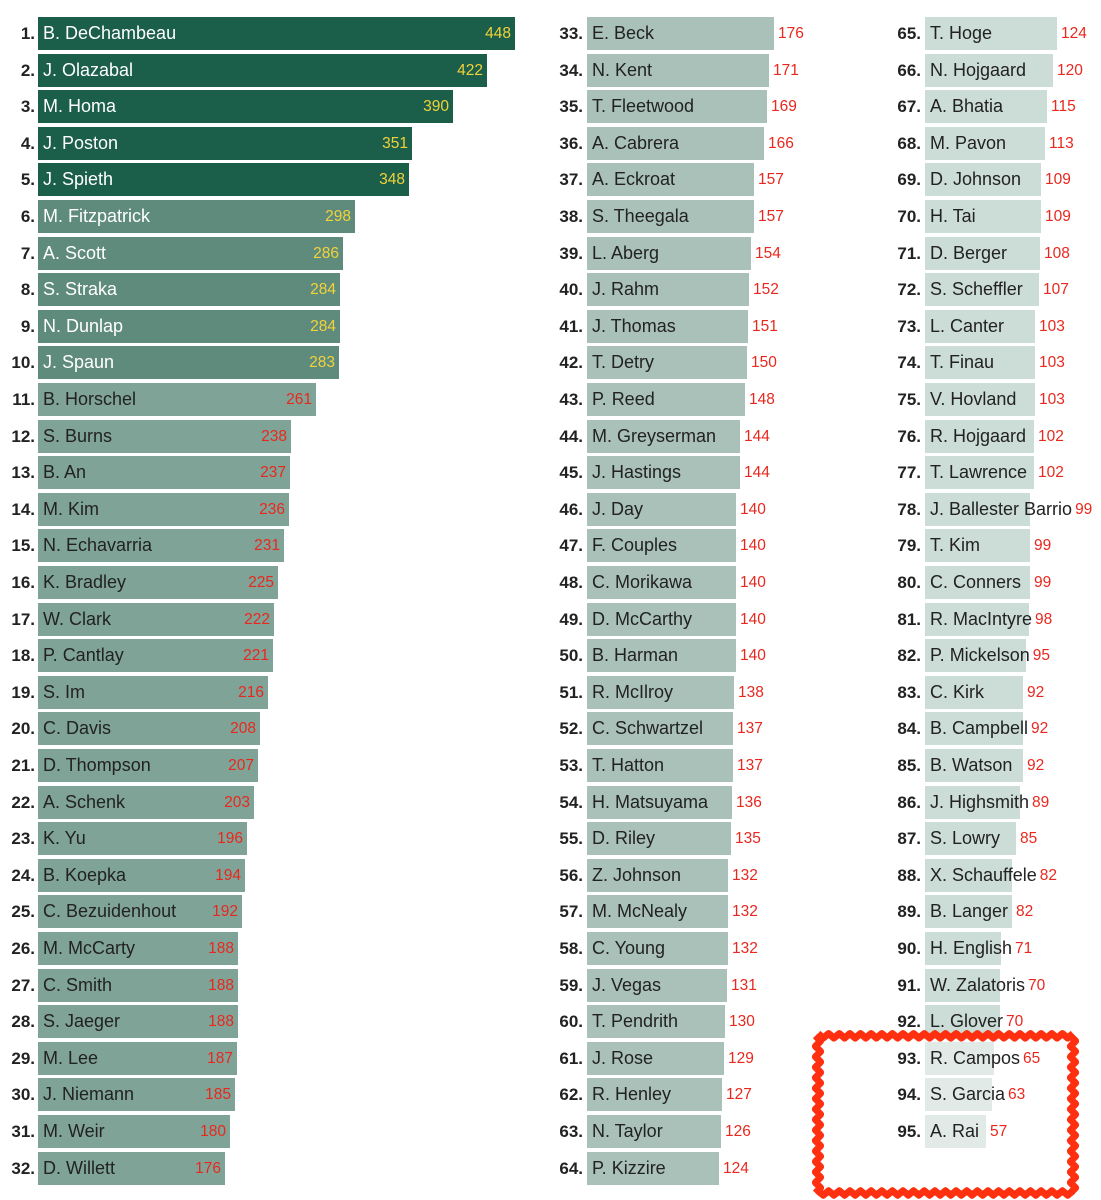 The width and height of the screenshot is (1101, 1200). Describe the element at coordinates (635, 655) in the screenshot. I see `player-name: B. Harman` at that location.